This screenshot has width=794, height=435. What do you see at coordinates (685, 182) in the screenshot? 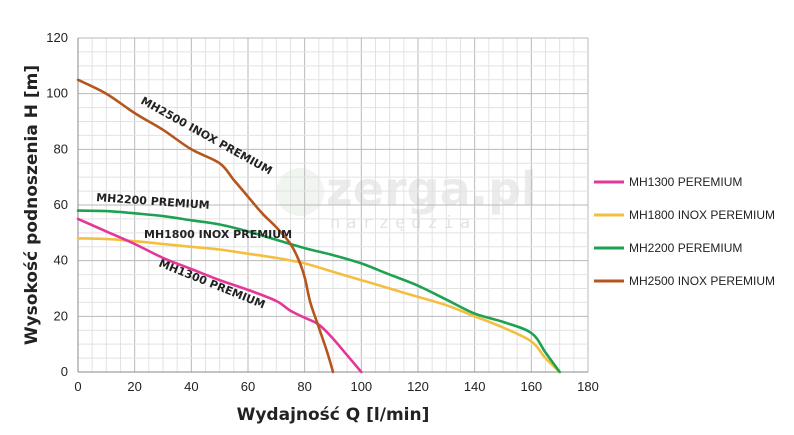
I see `legend-label-0: MH1300 PEREMIUM` at bounding box center [685, 182].